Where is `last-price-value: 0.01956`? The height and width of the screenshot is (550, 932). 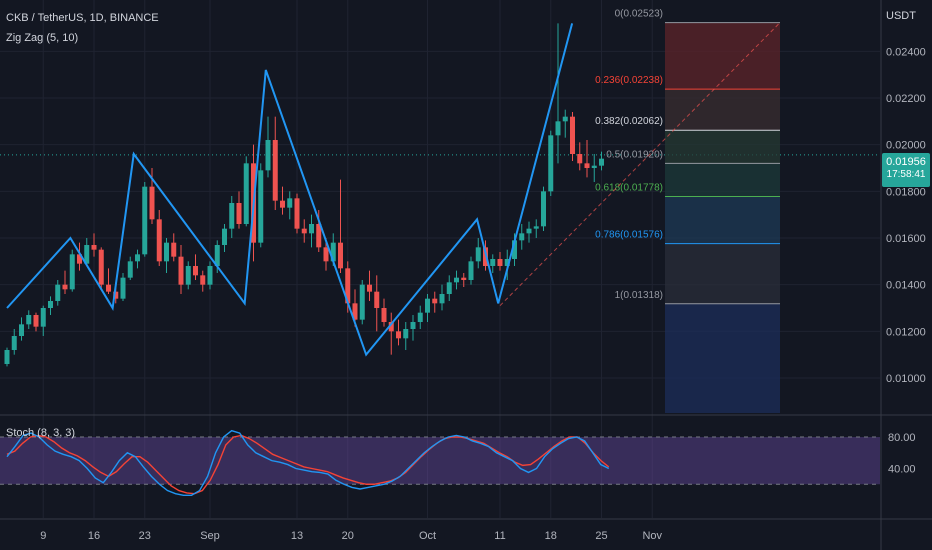
last-price-value: 0.01956 is located at coordinates (906, 162).